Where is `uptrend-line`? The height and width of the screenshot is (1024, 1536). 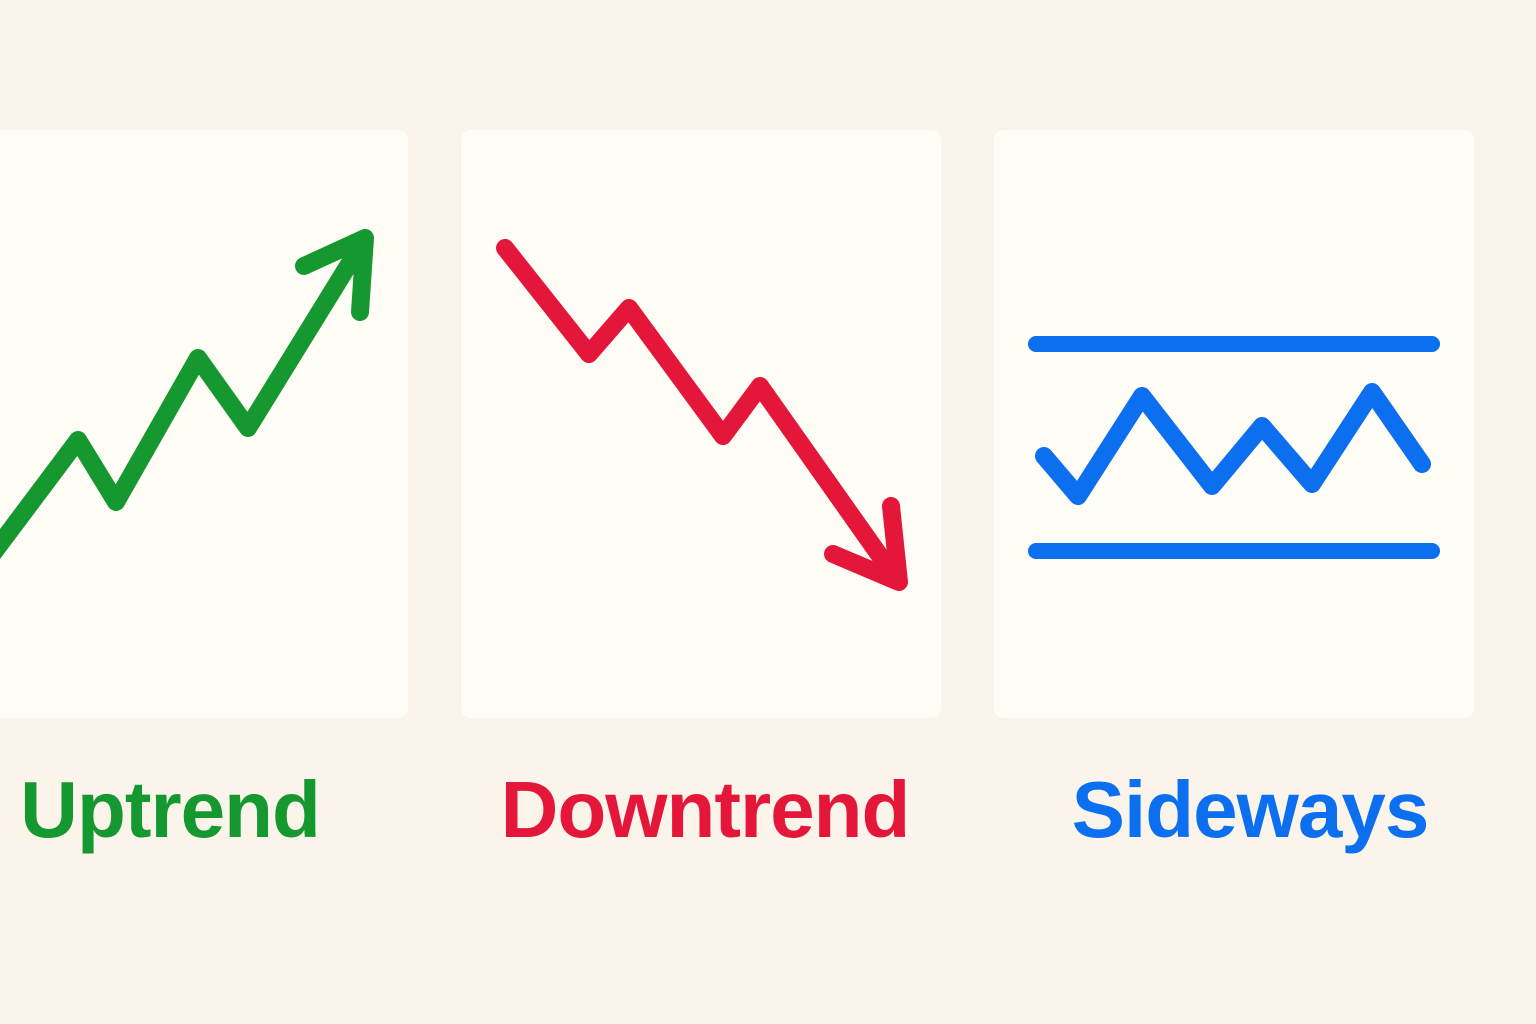 uptrend-line is located at coordinates (186, 395).